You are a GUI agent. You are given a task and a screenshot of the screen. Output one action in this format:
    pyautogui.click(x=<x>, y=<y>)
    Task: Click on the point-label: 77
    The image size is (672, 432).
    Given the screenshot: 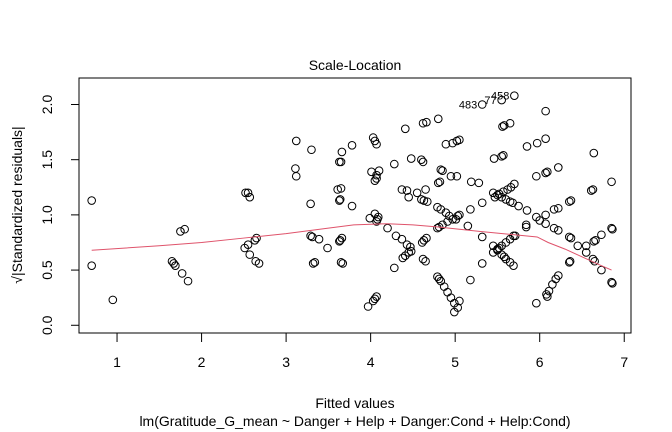 What is the action you would take?
    pyautogui.click(x=490, y=101)
    